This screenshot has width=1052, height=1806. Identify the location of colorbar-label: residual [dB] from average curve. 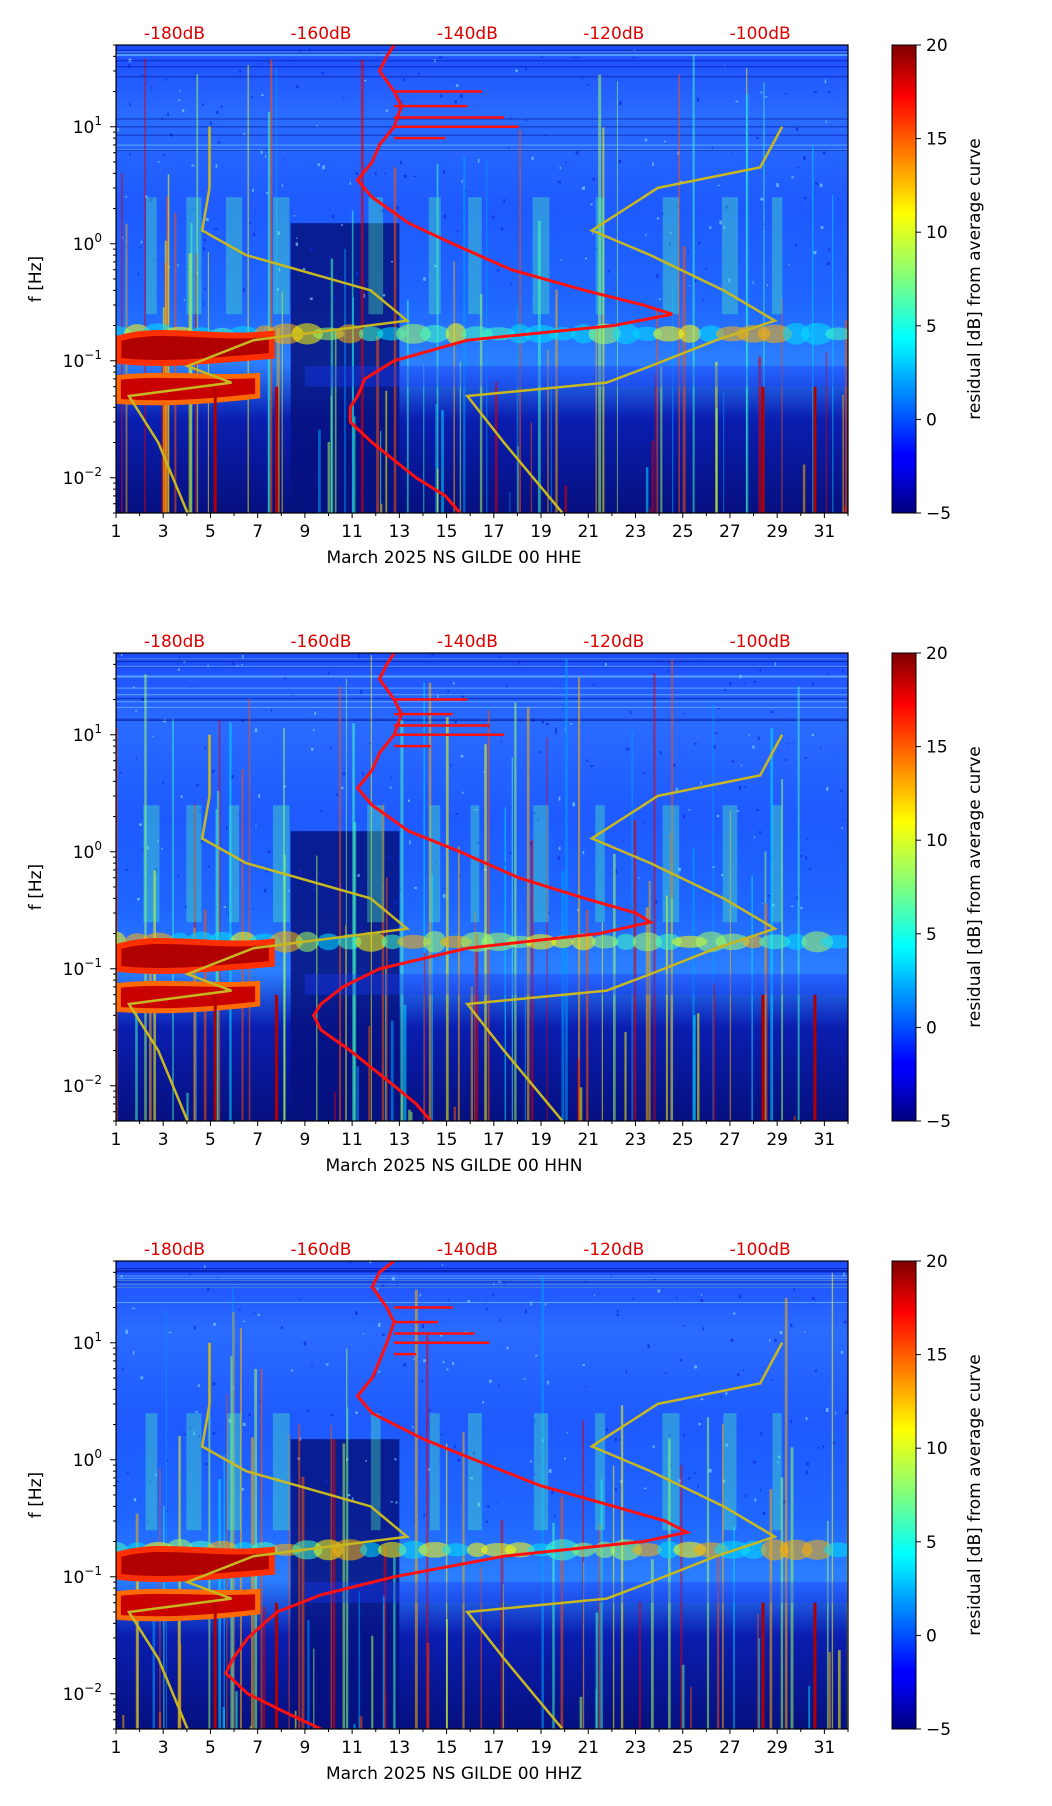
(975, 1494).